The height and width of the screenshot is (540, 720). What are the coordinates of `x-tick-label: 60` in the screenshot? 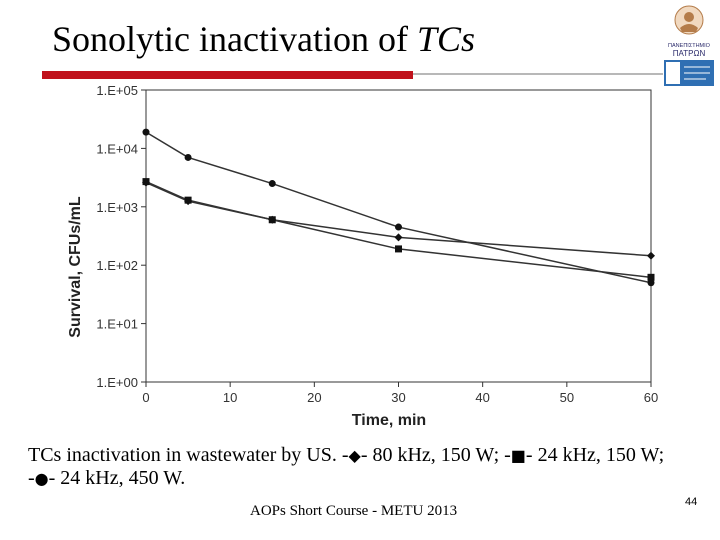 It's located at (651, 397).